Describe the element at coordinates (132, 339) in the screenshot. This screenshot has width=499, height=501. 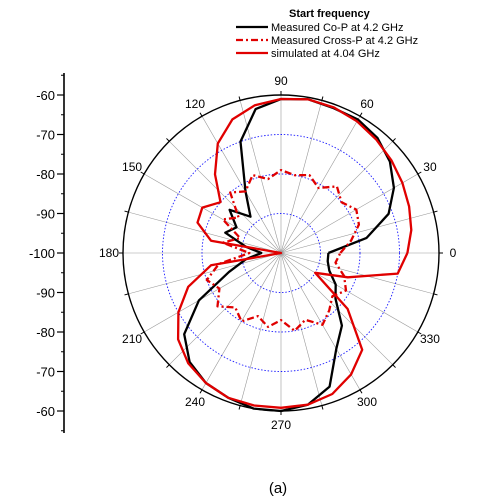
I see `angle-tick-label: 210` at that location.